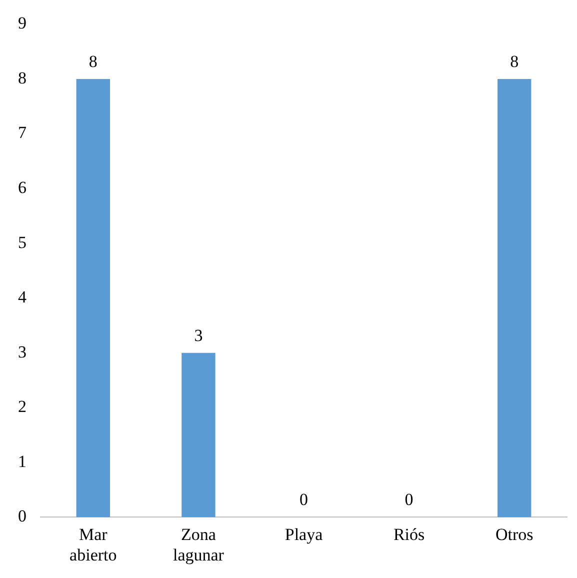 The height and width of the screenshot is (578, 577). I want to click on y-tick-label: 3, so click(22, 352).